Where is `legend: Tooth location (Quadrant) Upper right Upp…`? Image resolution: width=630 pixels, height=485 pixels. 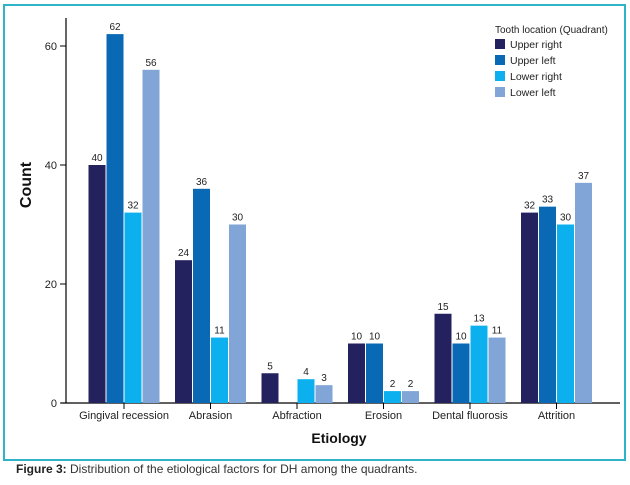
legend: Tooth location (Quadrant) Upper right Upp… is located at coordinates (551, 62).